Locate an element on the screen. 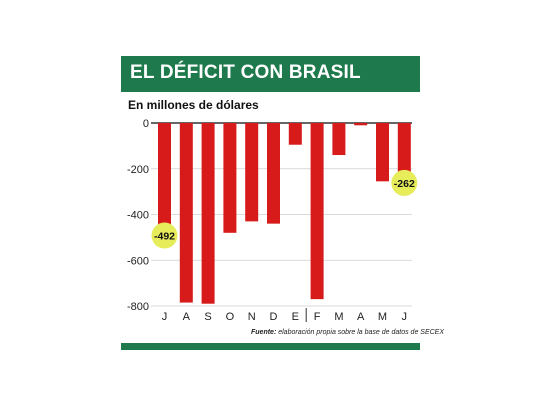 Image resolution: width=540 pixels, height=405 pixels. chart-title: EL DÉFICIT CON BRASIL is located at coordinates (245, 72).